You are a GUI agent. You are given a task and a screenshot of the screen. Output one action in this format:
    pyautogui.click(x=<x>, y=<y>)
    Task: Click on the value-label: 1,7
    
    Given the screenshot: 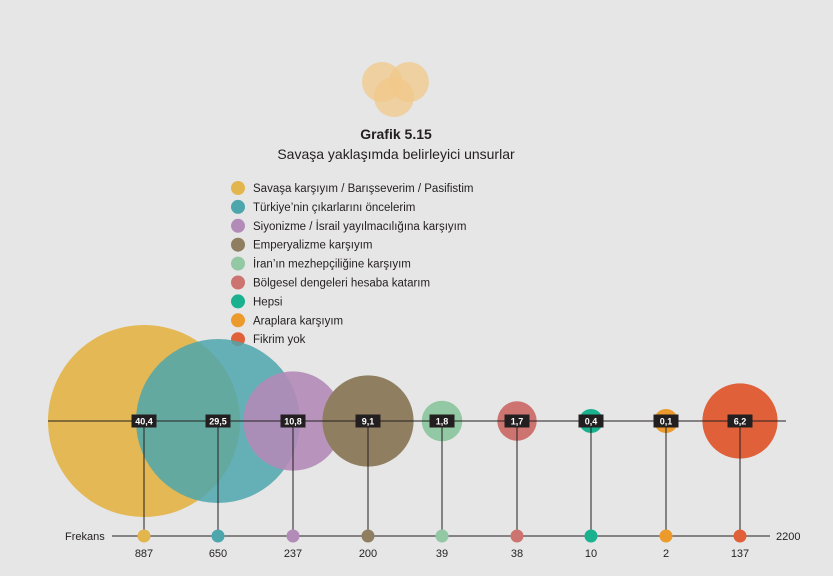 What is the action you would take?
    pyautogui.click(x=517, y=421)
    